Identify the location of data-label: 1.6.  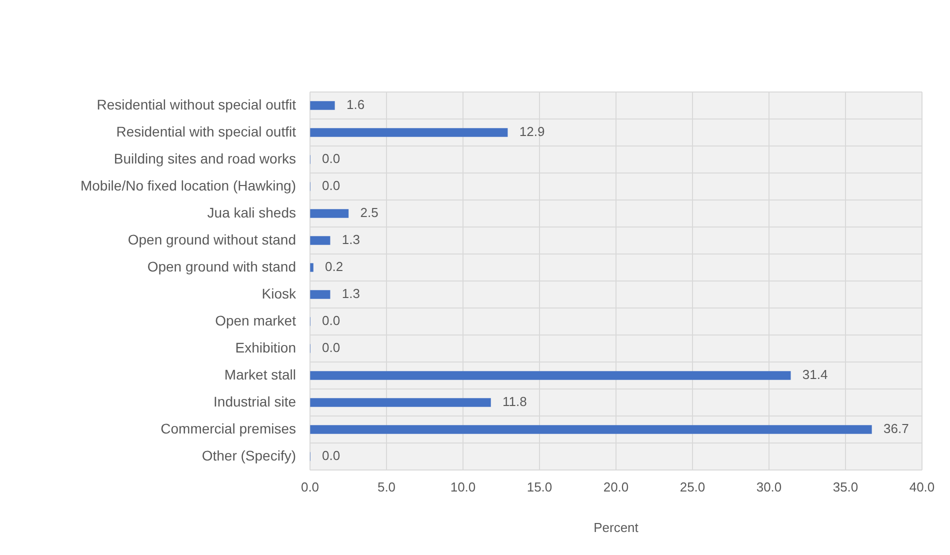
(355, 104).